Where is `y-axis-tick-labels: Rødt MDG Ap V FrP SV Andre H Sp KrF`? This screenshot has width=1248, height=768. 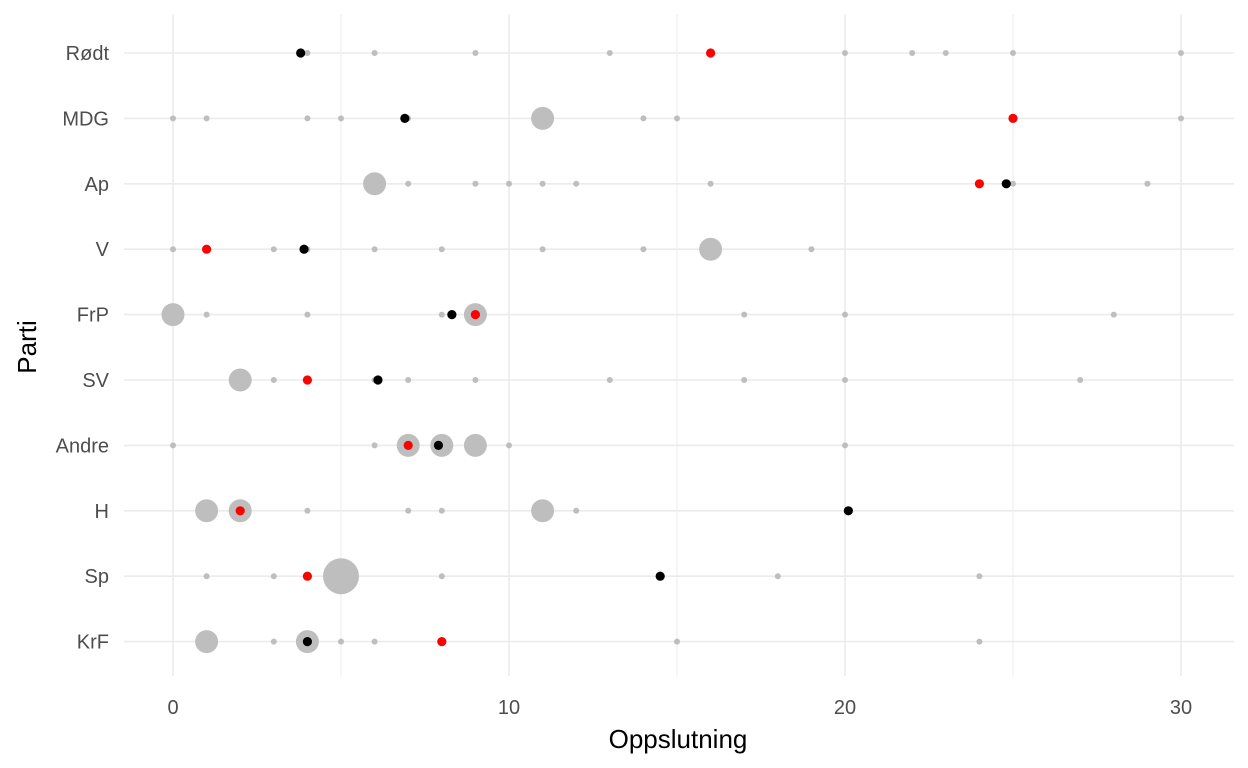
y-axis-tick-labels: Rødt MDG Ap V FrP SV Andre H Sp KrF is located at coordinates (83, 348).